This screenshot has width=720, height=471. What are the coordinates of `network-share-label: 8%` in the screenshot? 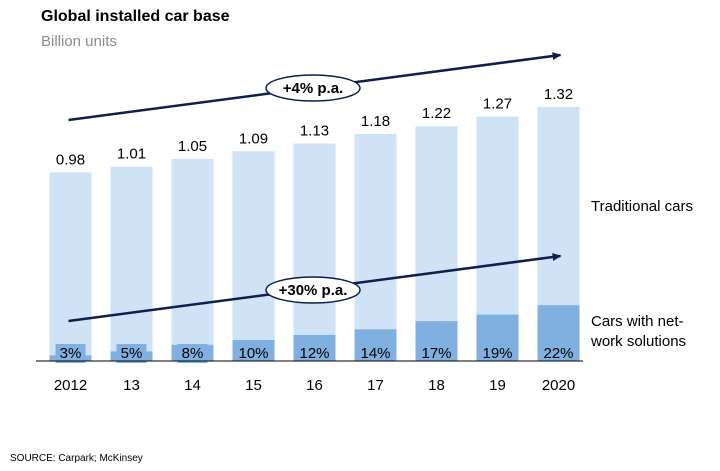 It's located at (193, 353).